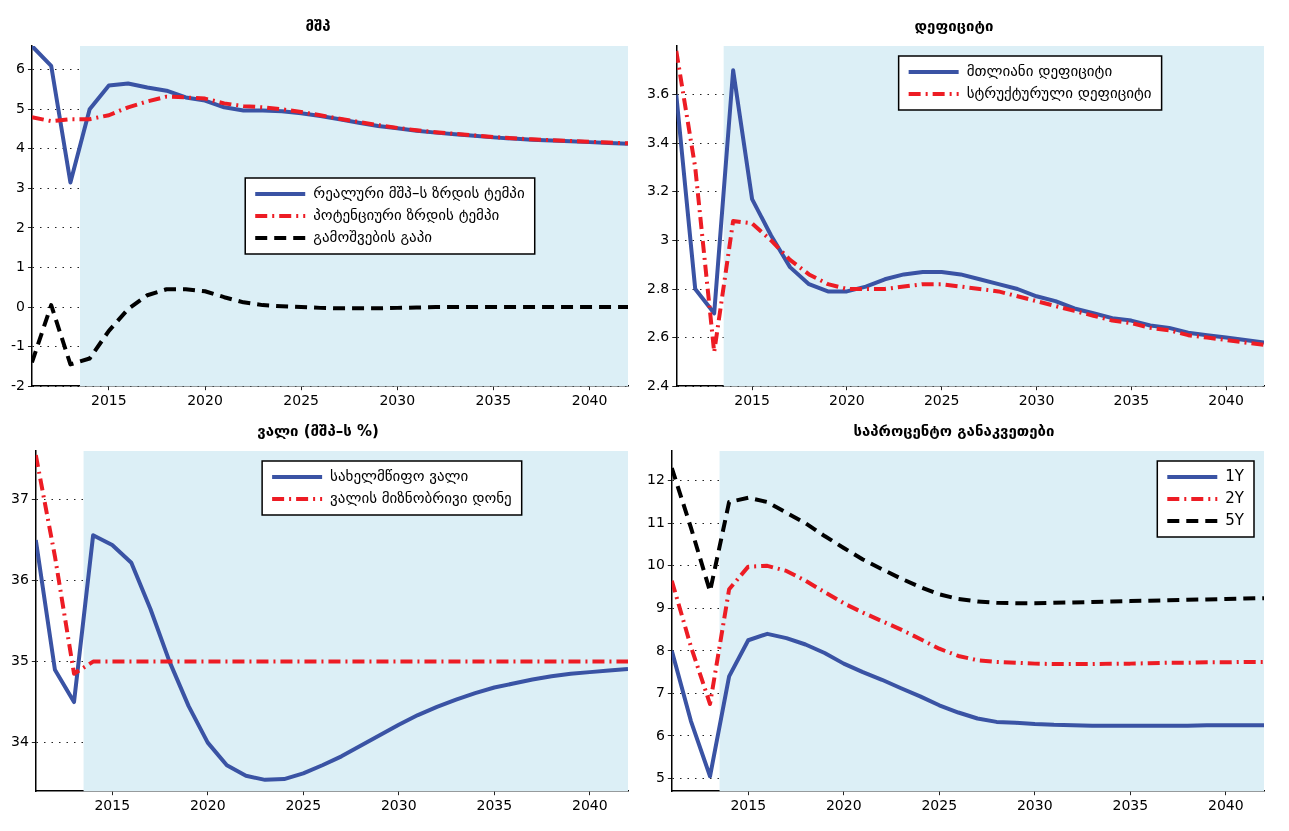 The width and height of the screenshot is (1289, 831). What do you see at coordinates (17, 384) in the screenshot?
I see `y-tick-label: -2` at bounding box center [17, 384].